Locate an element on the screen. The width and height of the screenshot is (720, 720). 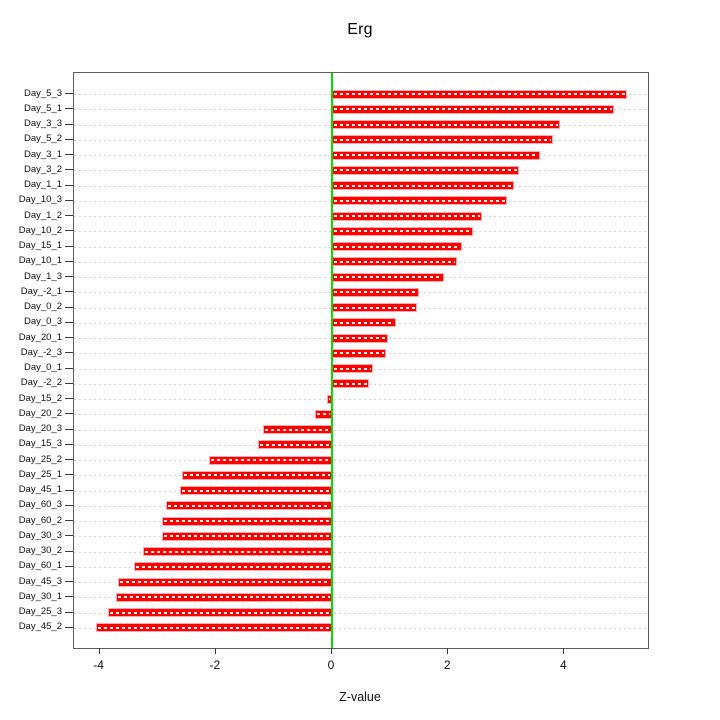
y-label-Day_30_3: Day_30_3 is located at coordinates (40, 535).